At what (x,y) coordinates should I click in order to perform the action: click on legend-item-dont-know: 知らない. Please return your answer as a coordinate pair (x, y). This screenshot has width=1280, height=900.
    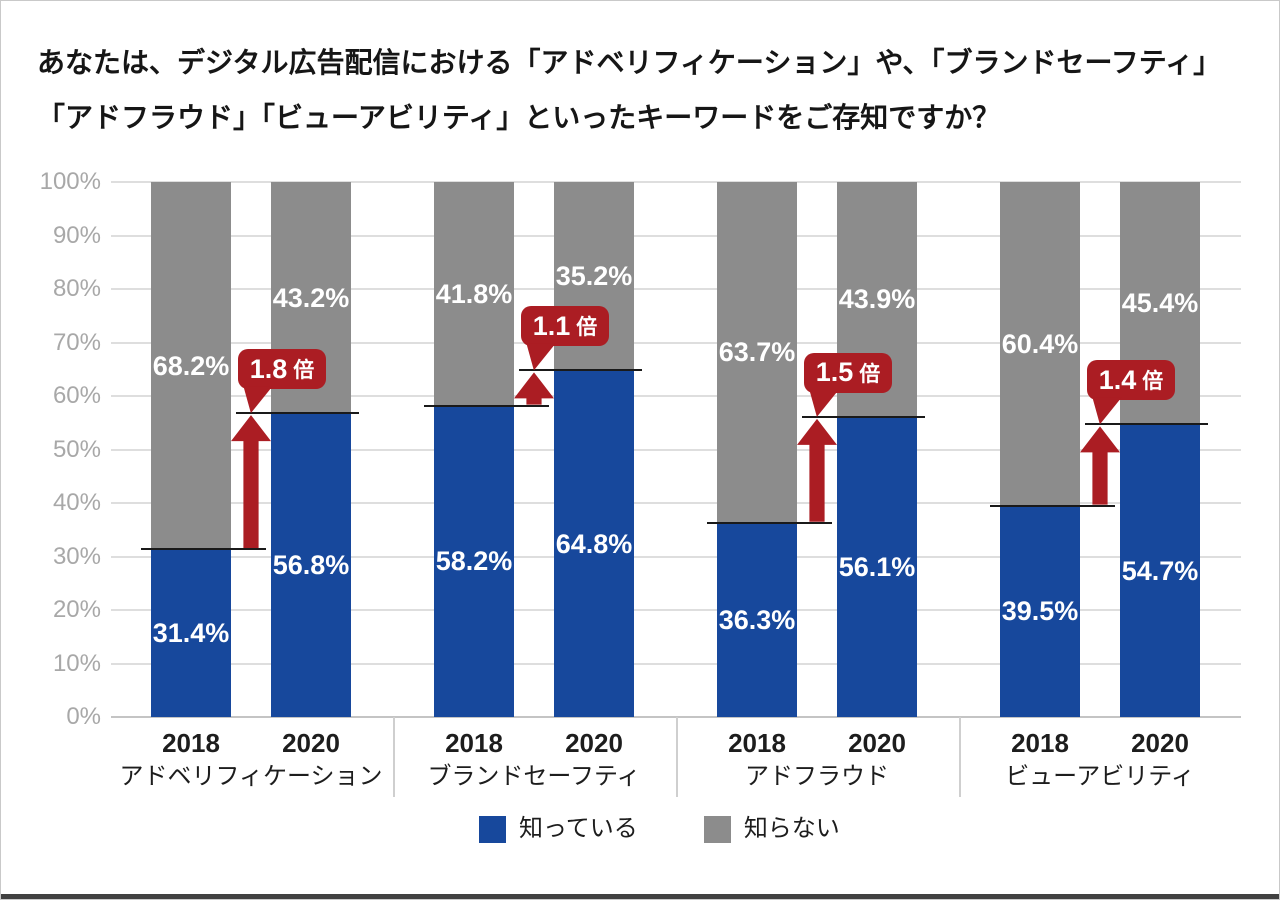
    Looking at the image, I should click on (771, 829).